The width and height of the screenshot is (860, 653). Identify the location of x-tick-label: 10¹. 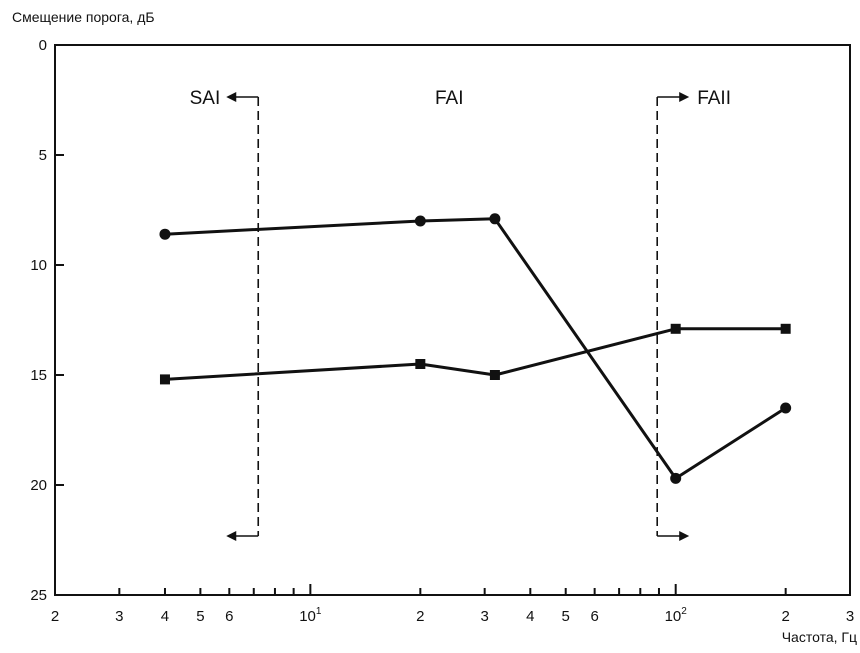
(310, 615).